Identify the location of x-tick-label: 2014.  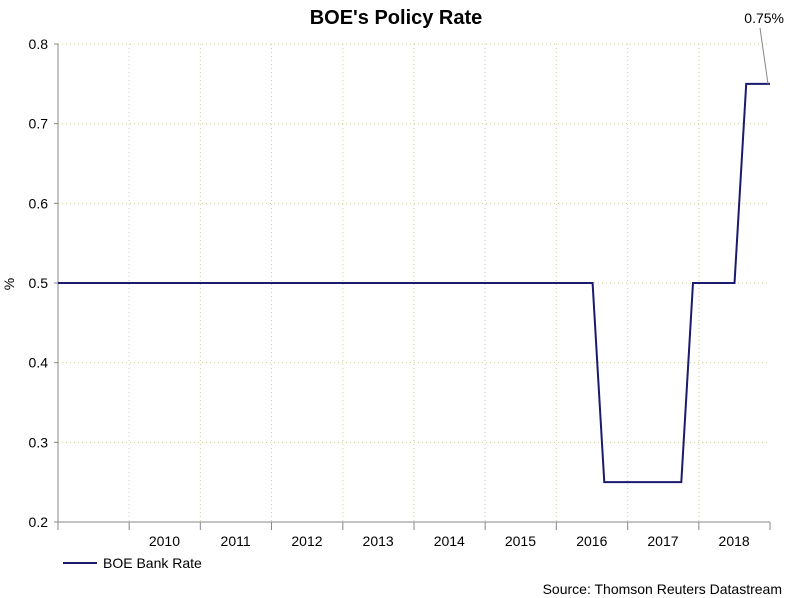
(449, 541).